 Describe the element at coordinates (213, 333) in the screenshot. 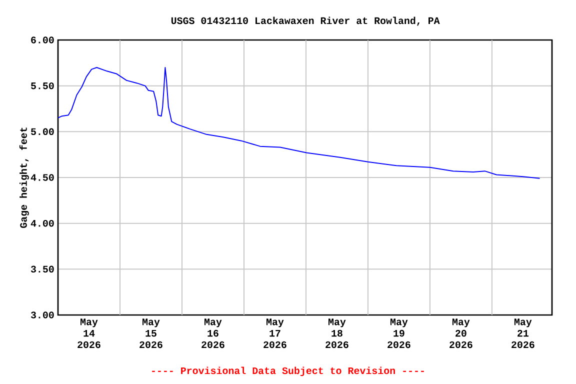

I see `x-tick-label: May 16 2026` at that location.